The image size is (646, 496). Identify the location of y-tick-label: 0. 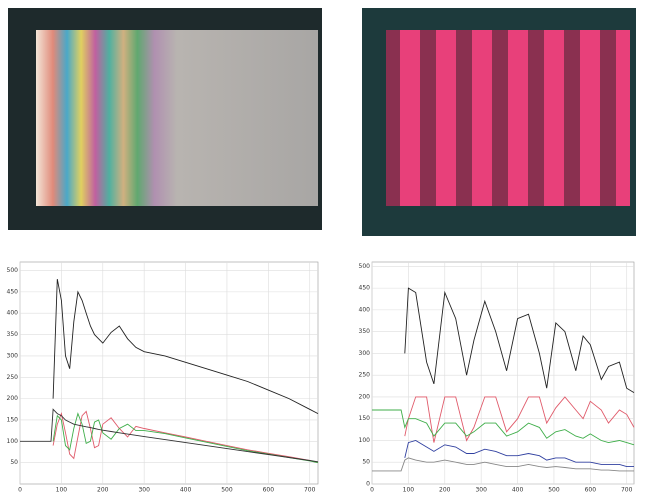
(368, 484).